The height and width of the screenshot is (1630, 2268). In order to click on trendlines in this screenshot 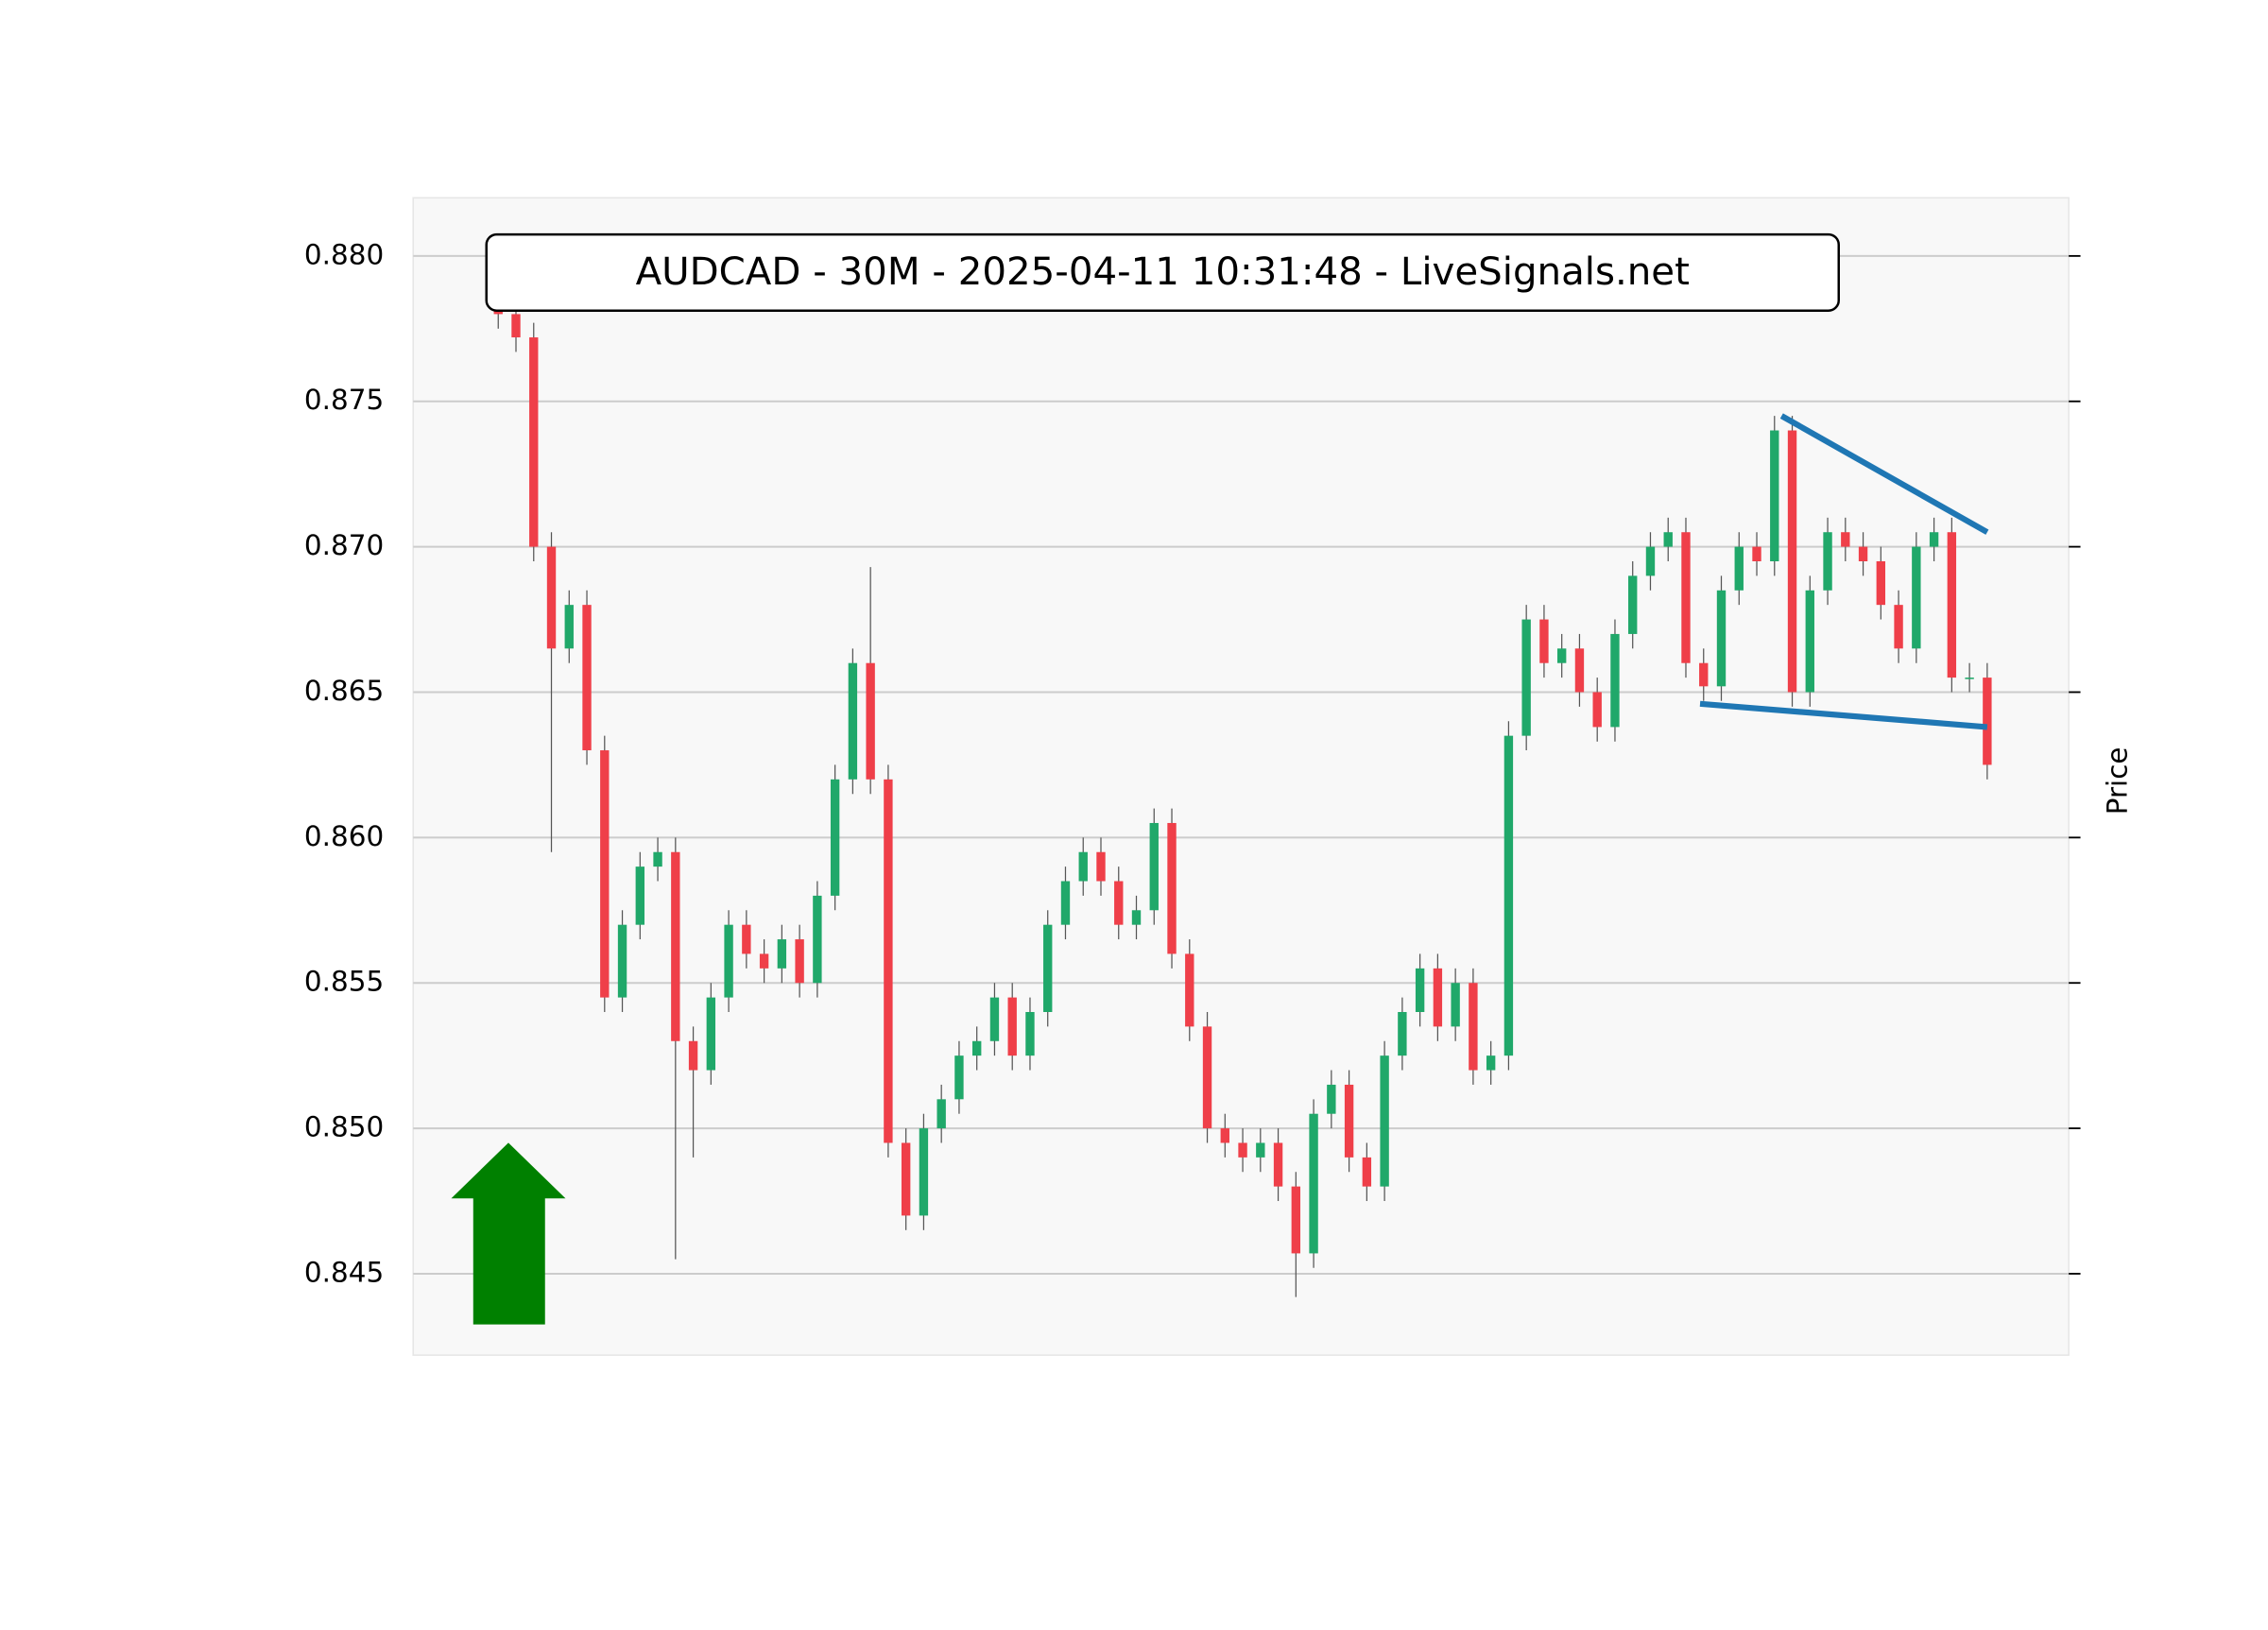, I will do `click(1844, 572)`.